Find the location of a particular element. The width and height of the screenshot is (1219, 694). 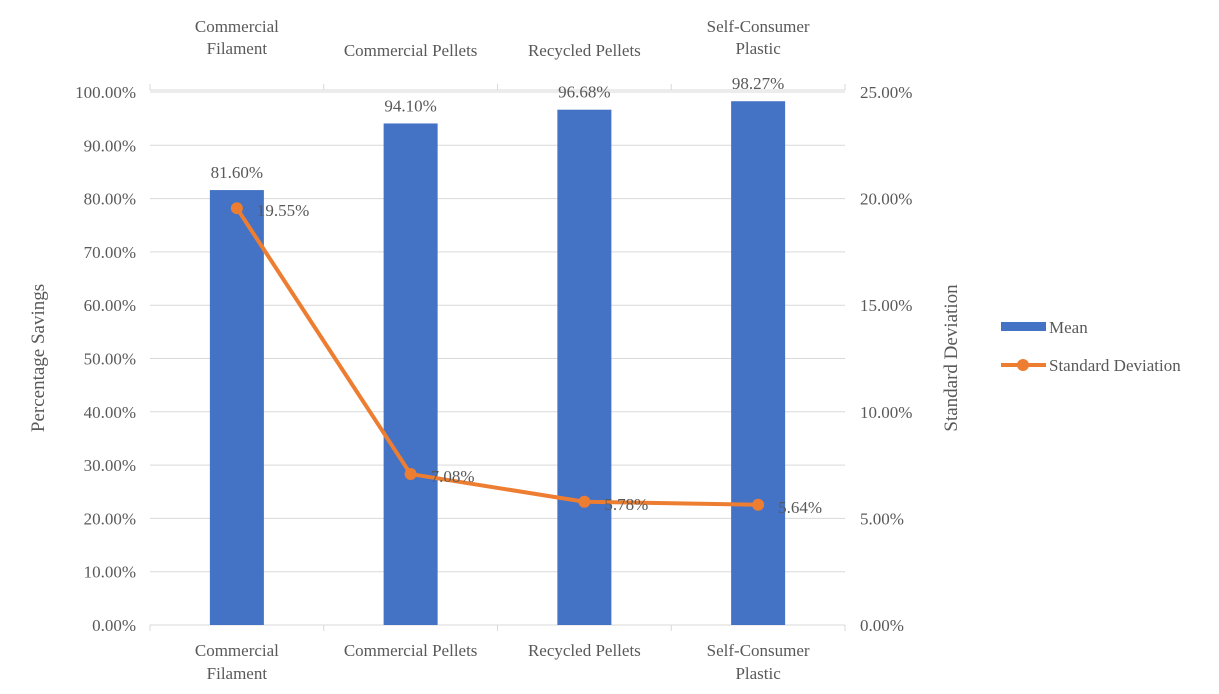

x-category-label: Plastic is located at coordinates (758, 673).